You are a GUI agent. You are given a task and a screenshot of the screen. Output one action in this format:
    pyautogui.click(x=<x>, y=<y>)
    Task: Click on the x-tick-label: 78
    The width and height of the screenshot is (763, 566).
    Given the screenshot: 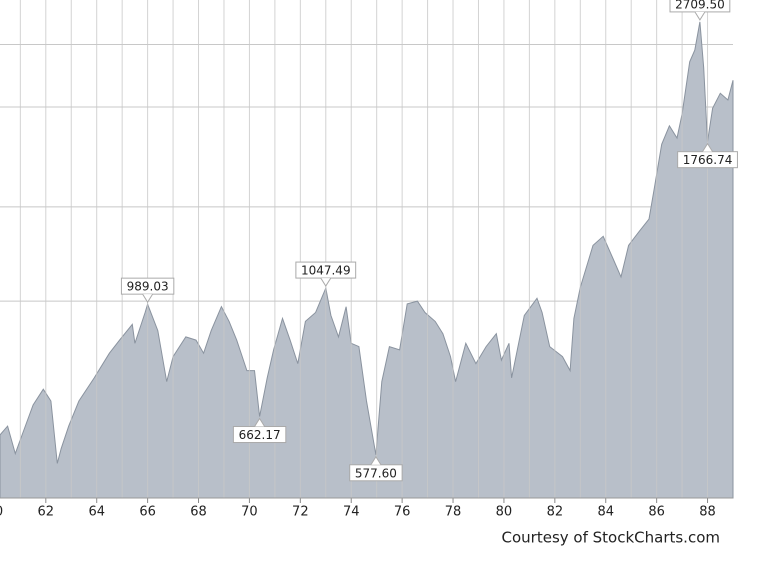 What is the action you would take?
    pyautogui.click(x=453, y=512)
    